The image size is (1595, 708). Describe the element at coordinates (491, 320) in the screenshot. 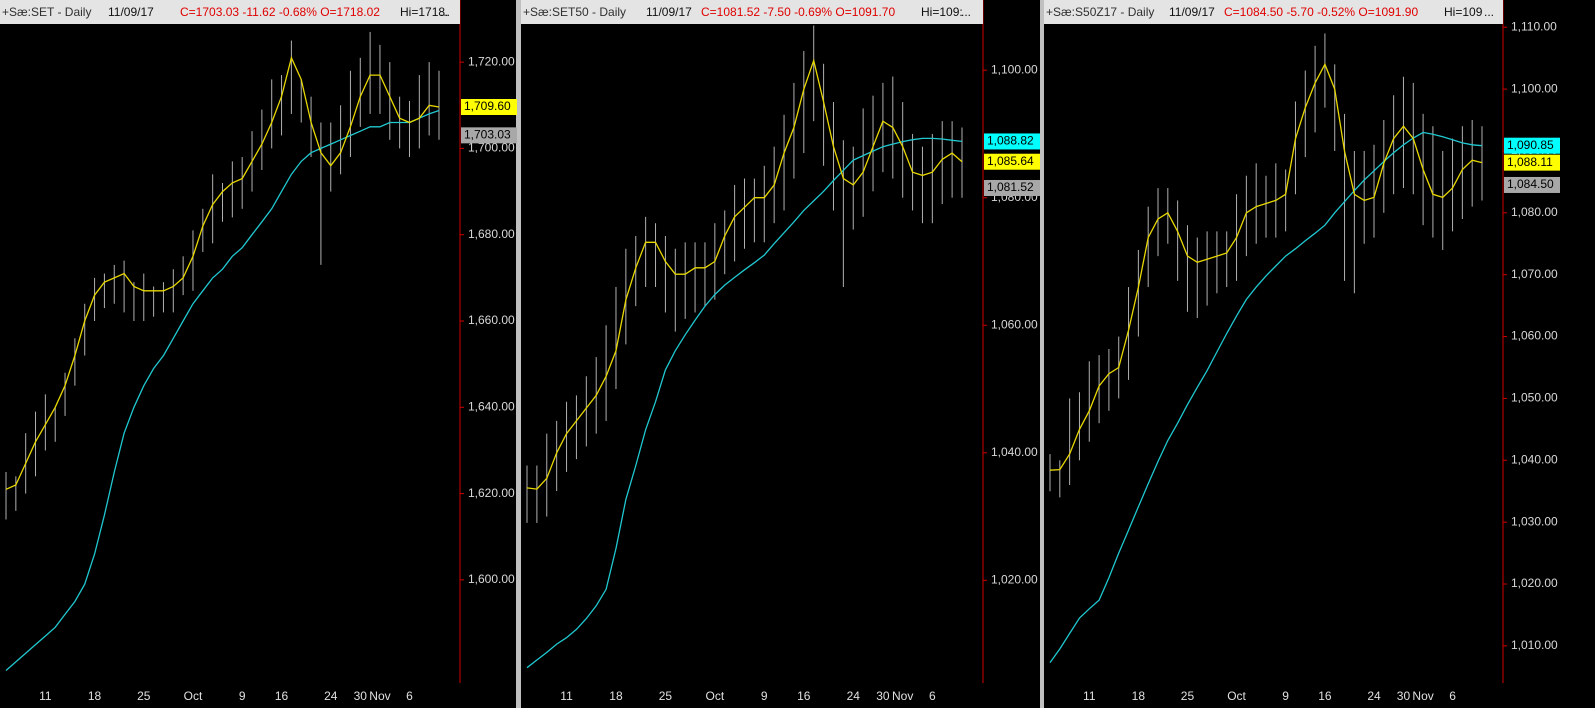

I see `y-tick-label: 1,660.00` at that location.